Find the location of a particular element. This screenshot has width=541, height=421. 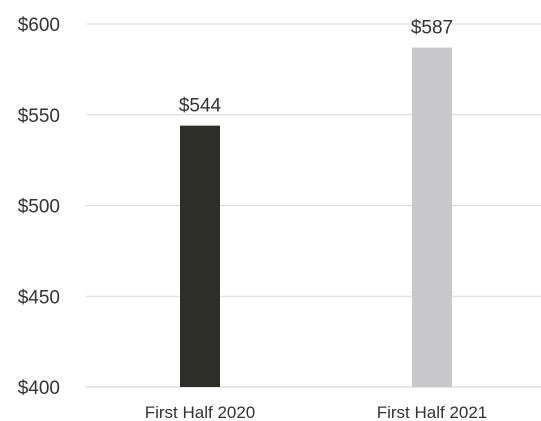

y-tick-label: $500 is located at coordinates (39, 207).